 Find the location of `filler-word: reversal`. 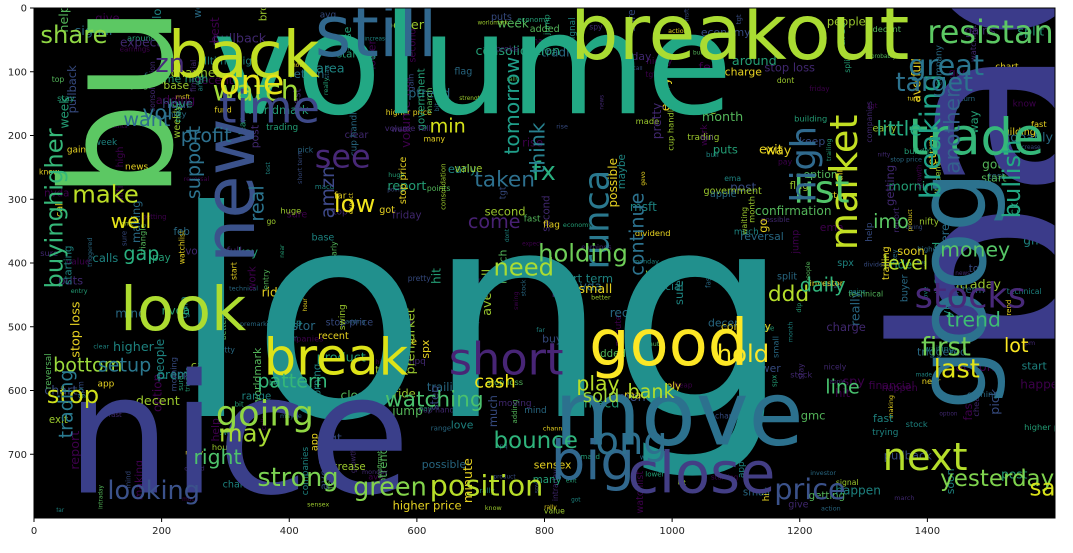

filler-word: reversal is located at coordinates (49, 371).